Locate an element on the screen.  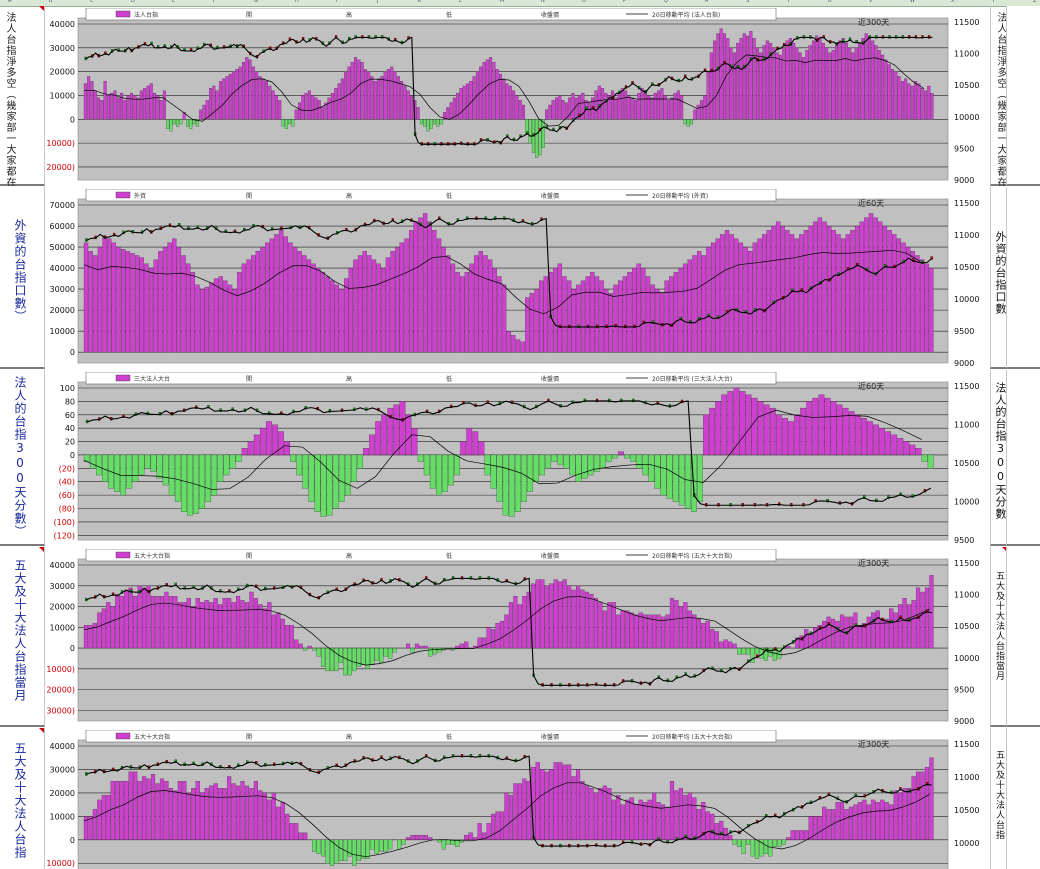
column-letter: W is located at coordinates (912, 2).